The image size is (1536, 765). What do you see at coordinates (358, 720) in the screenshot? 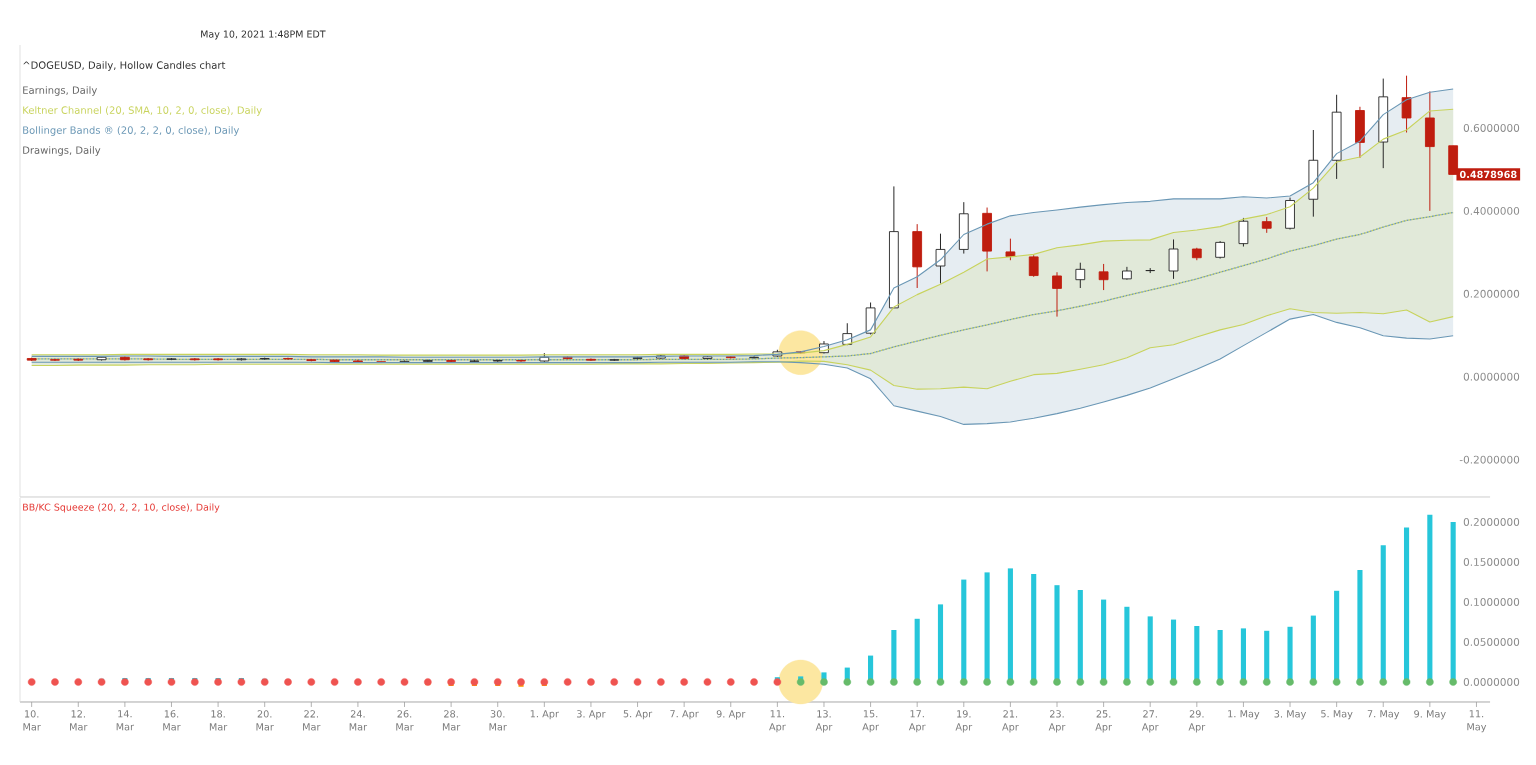
I see `x-tick-label: 24. Mar` at bounding box center [358, 720].